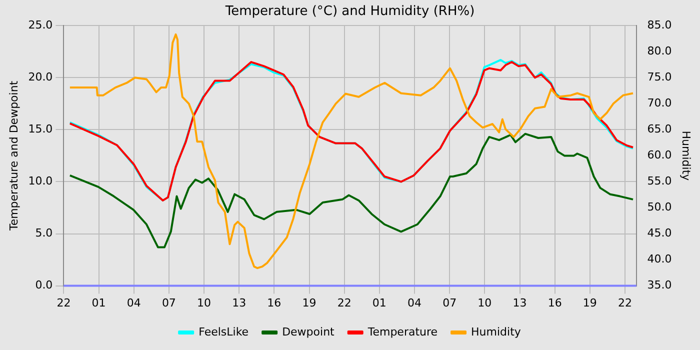  Describe the element at coordinates (349, 12) in the screenshot. I see `chart-title: Temperature (°C) and Humidity (RH%)` at that location.